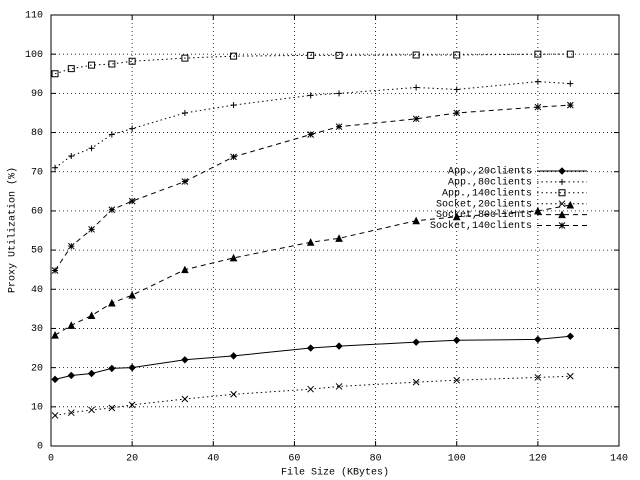  I want to click on y-tick-label: 20, so click(37, 368).